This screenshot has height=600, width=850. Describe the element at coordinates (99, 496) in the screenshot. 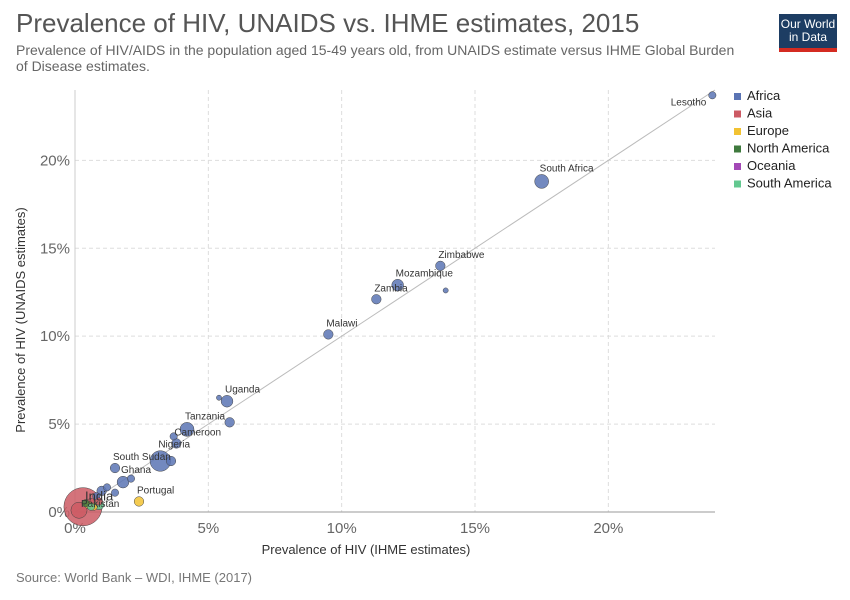

I see `point-label: India` at that location.